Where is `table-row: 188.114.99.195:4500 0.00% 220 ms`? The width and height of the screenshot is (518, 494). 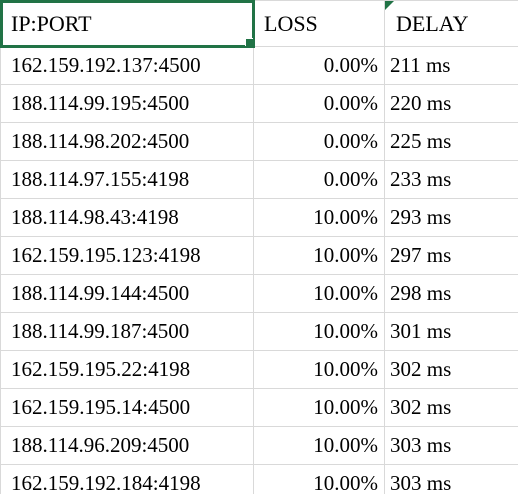 table-row: 188.114.99.195:4500 0.00% 220 ms is located at coordinates (259, 103).